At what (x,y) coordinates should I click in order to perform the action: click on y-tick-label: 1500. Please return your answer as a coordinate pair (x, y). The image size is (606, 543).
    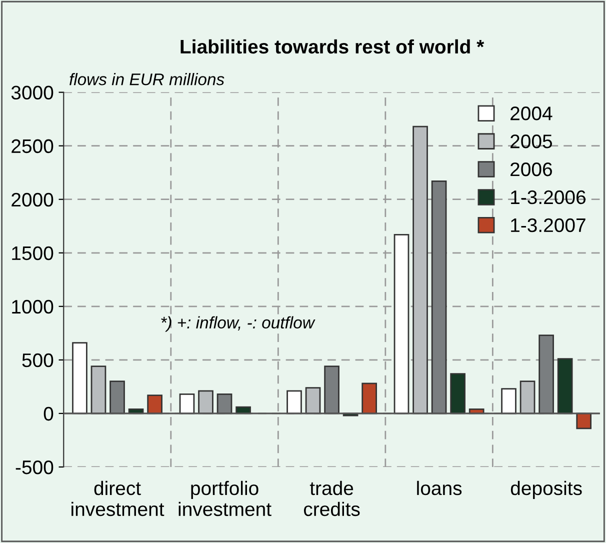
    Looking at the image, I should click on (33, 253).